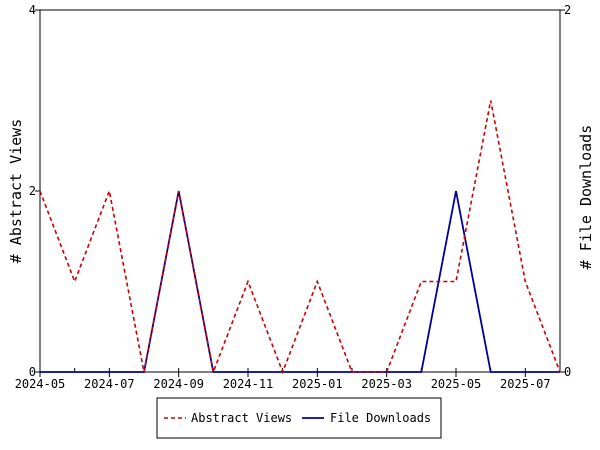  Describe the element at coordinates (386, 384) in the screenshot. I see `x-tick-label: 2025-03` at that location.